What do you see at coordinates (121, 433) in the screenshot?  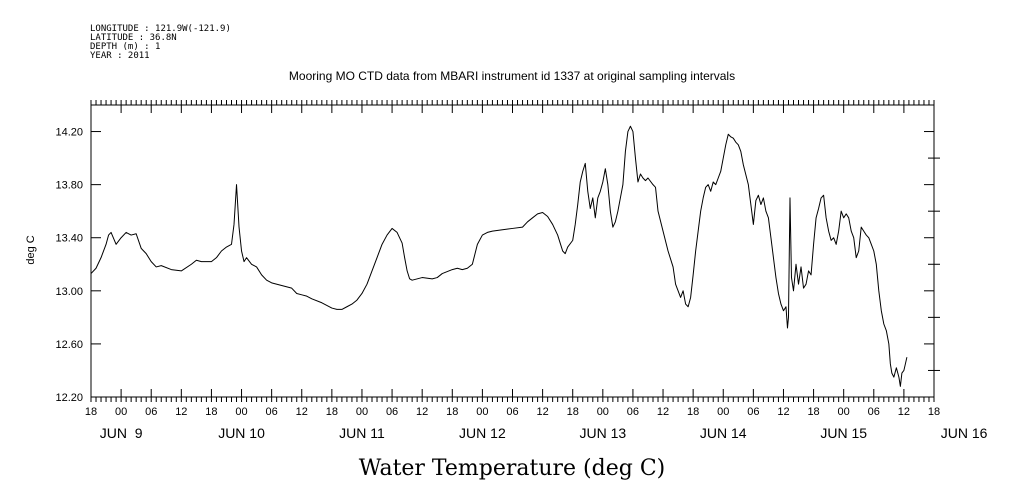 I see `x-day-label: JUN 9` at bounding box center [121, 433].